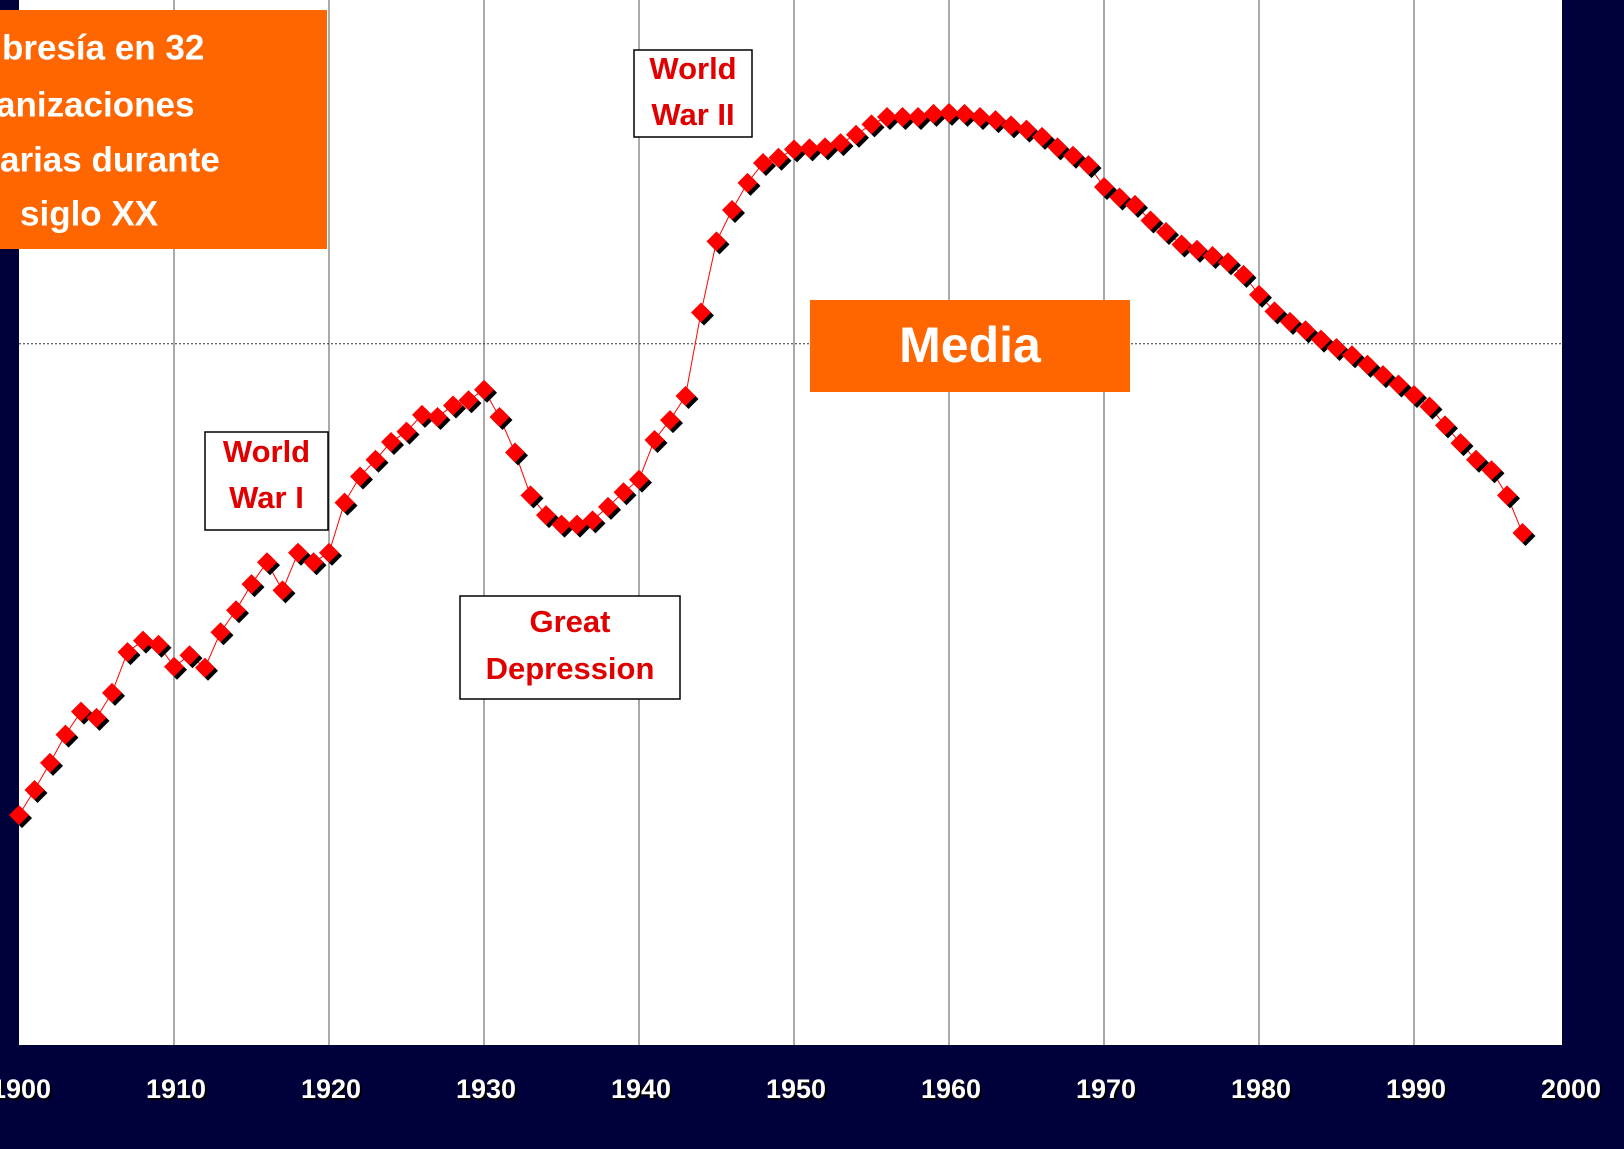 This screenshot has height=1149, width=1624. Describe the element at coordinates (643, 1091) in the screenshot. I see `x-tick-label: 1940` at that location.